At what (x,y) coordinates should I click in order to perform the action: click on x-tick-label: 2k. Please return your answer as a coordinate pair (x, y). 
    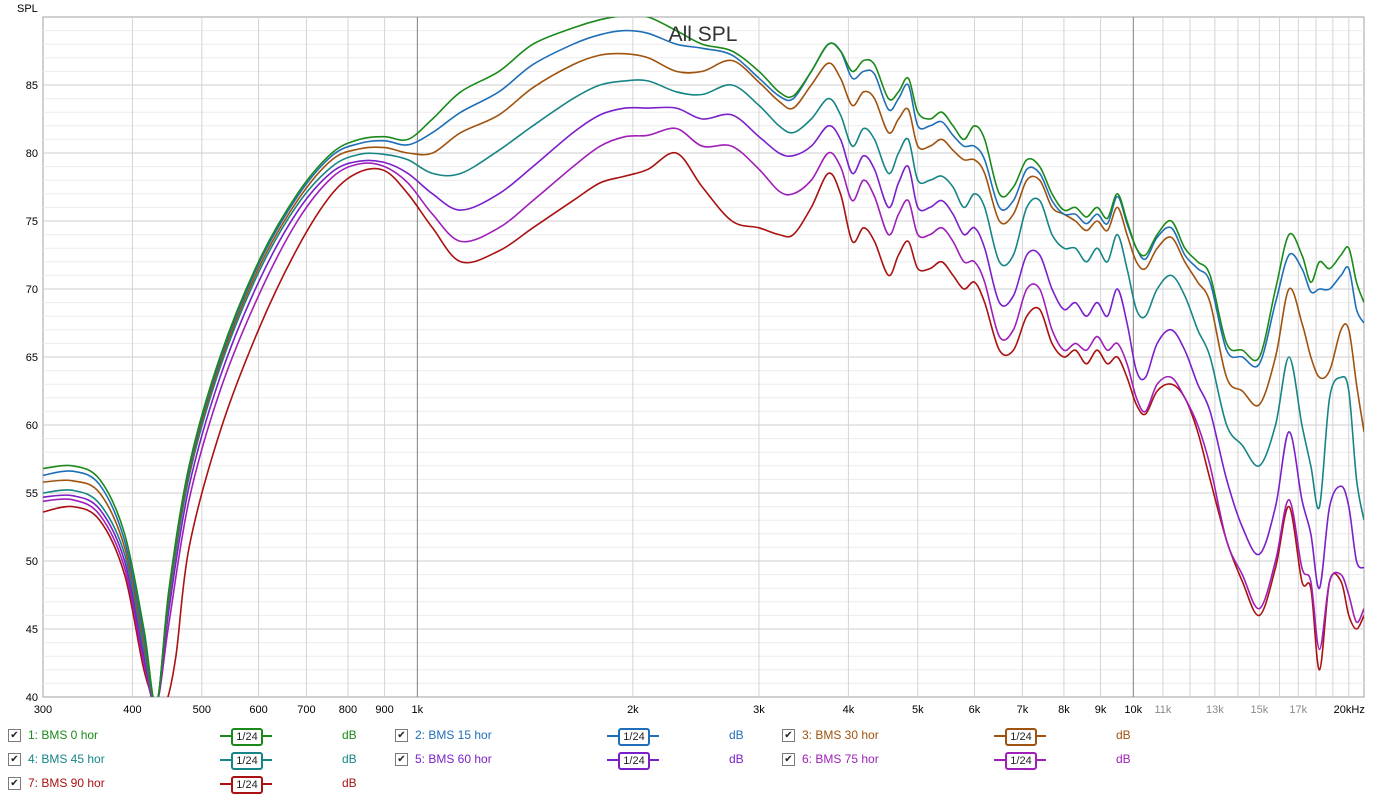
    Looking at the image, I should click on (633, 710).